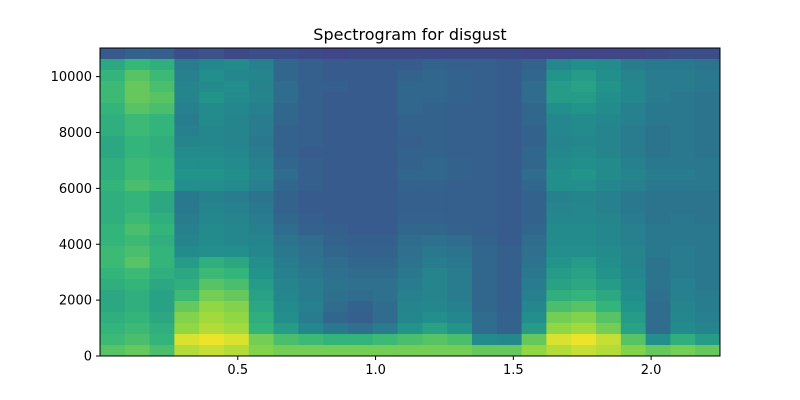 The image size is (800, 400). I want to click on y-tick-label: 8000, so click(75, 133).